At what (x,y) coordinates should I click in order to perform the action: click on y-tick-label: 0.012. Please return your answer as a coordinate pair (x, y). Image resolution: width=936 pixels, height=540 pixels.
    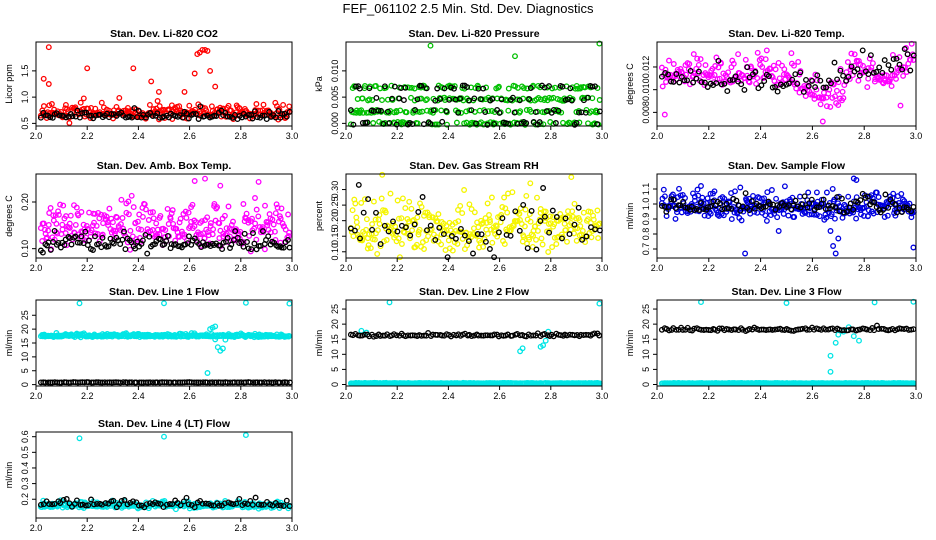
    Looking at the image, I should click on (646, 67).